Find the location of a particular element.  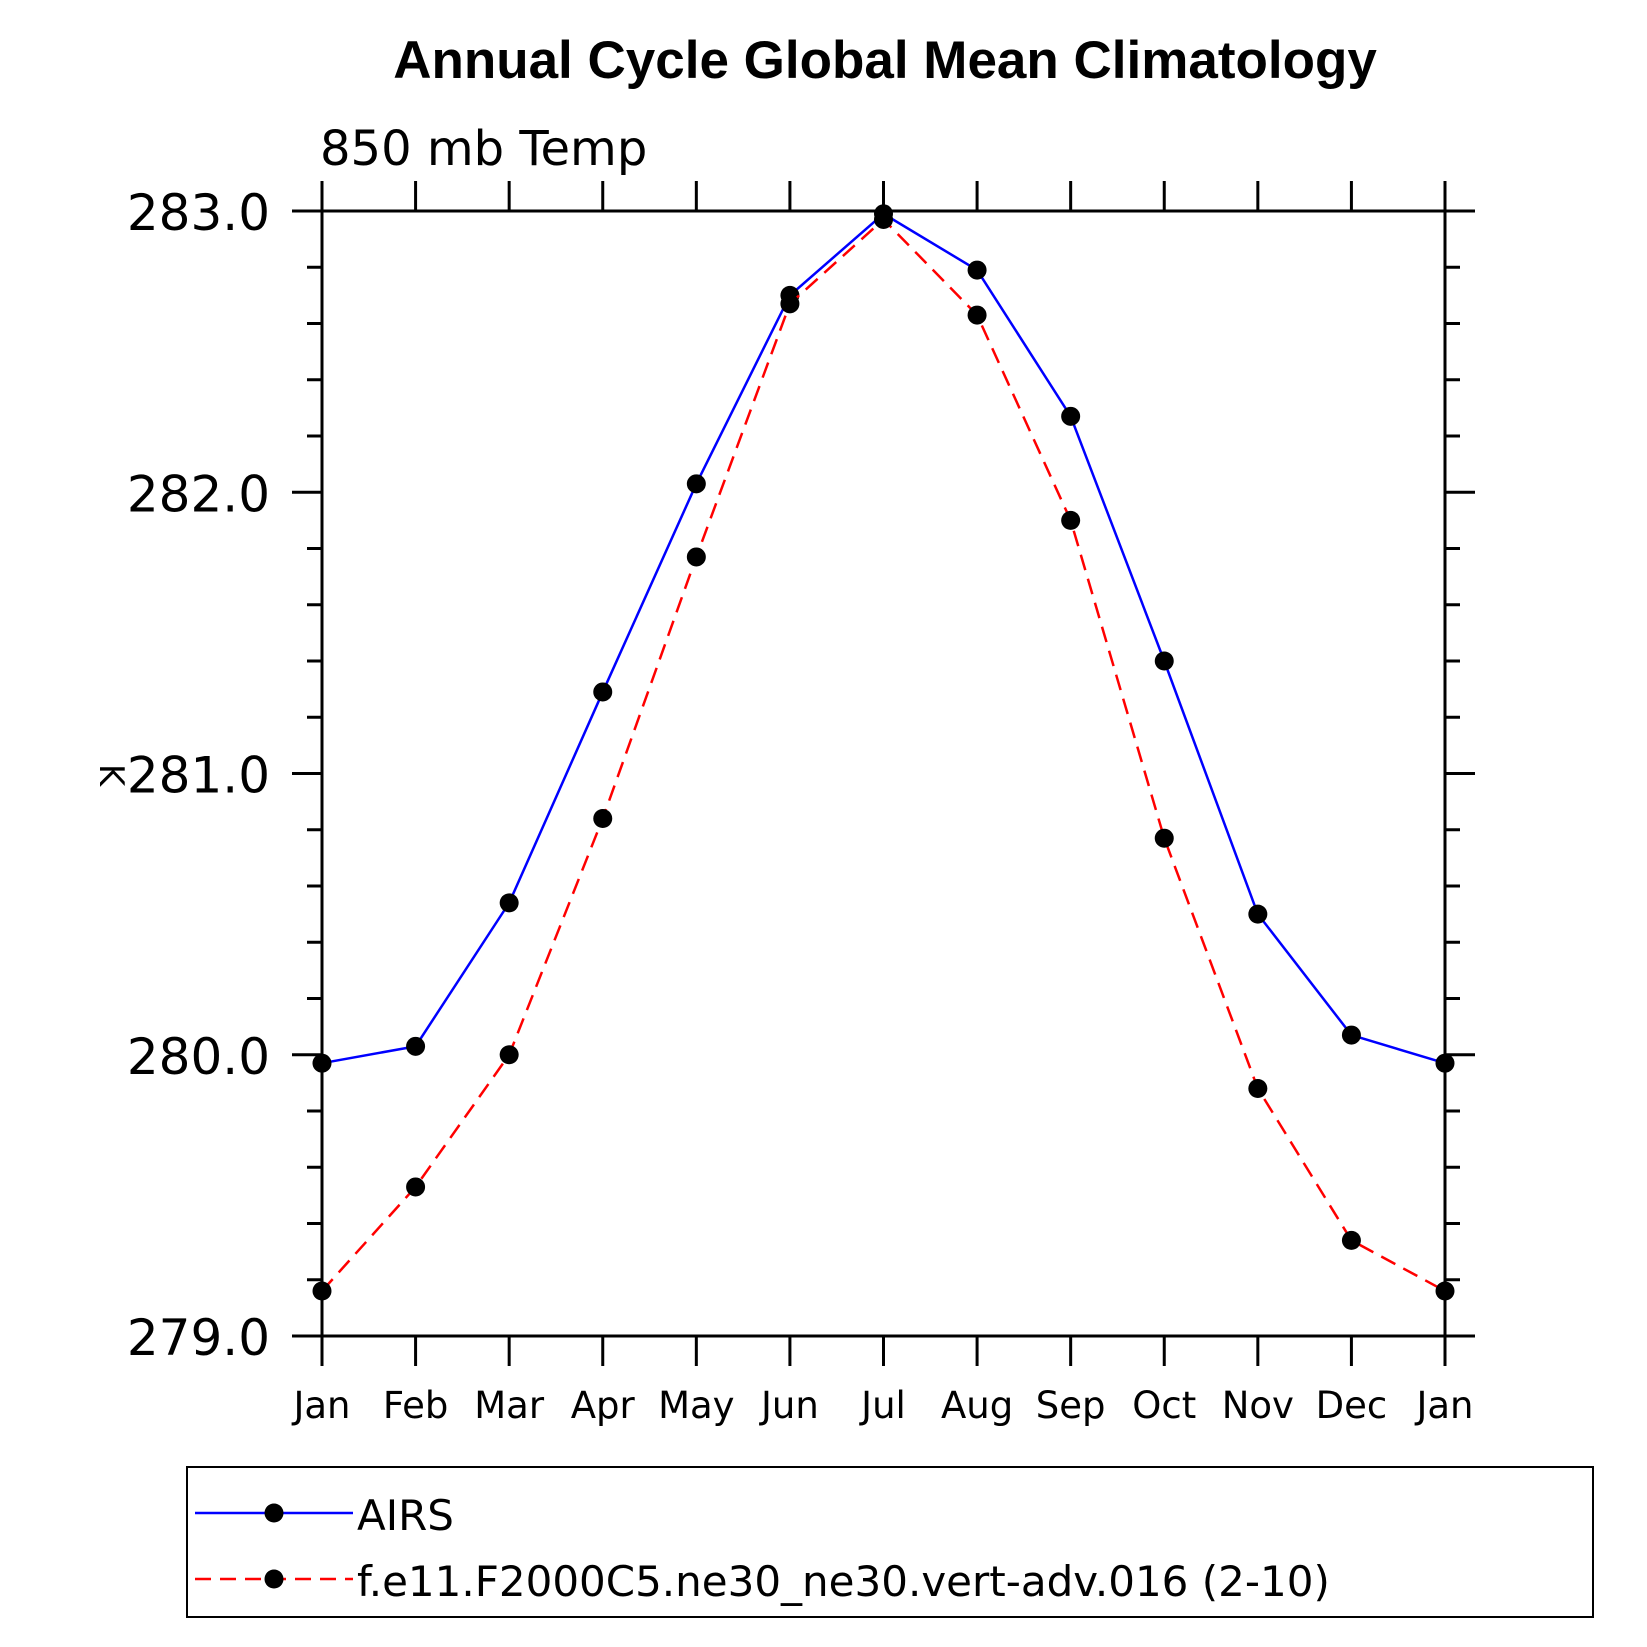

x-tick-label: Aug is located at coordinates (977, 1405).